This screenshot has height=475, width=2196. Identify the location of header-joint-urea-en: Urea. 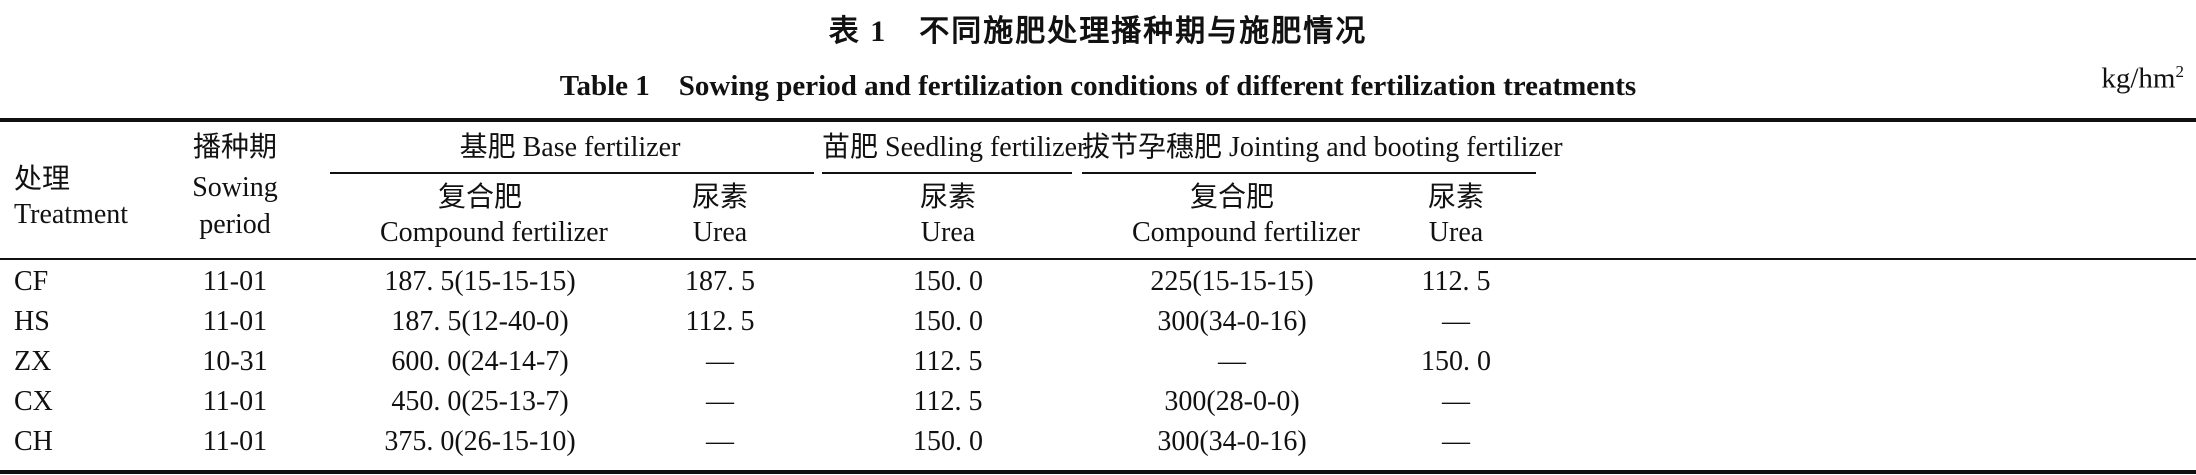
(1456, 232).